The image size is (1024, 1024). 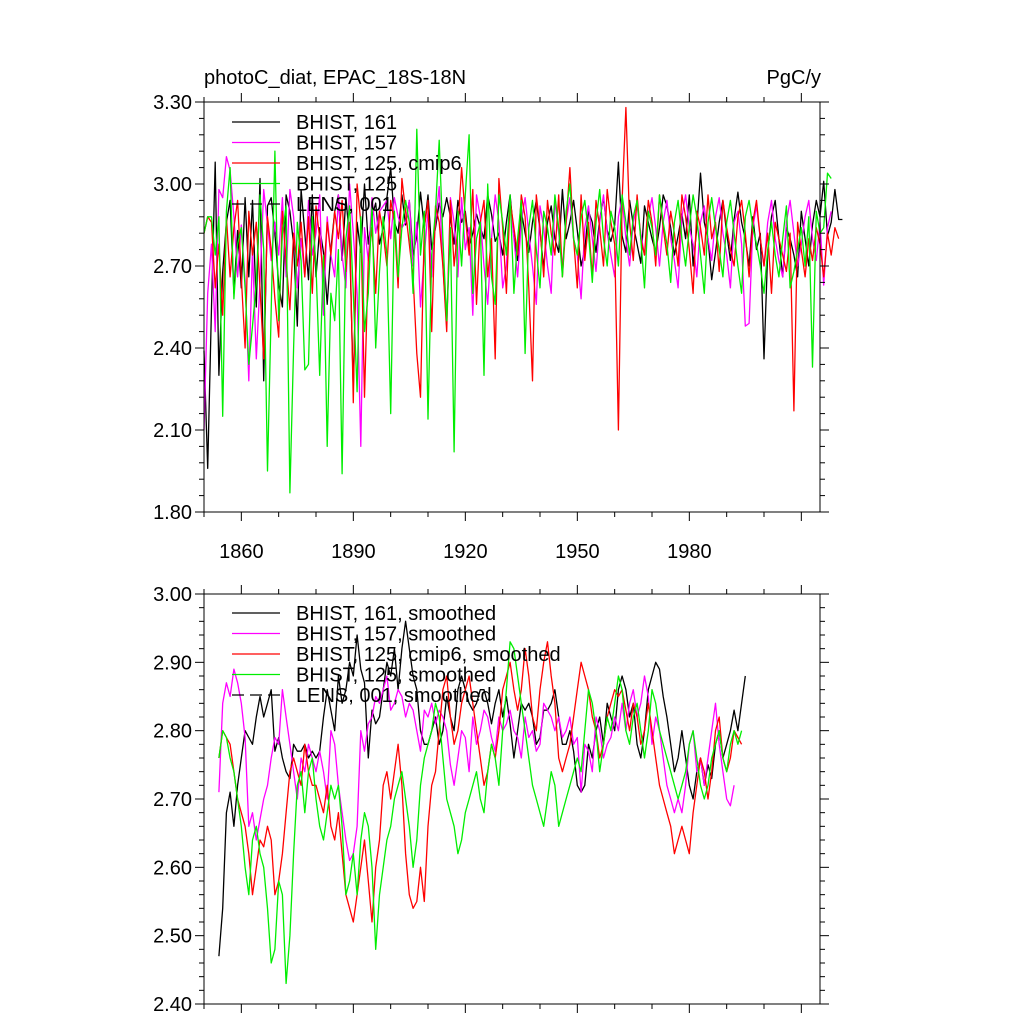 I want to click on x-tick-label: 1950, so click(x=577, y=552).